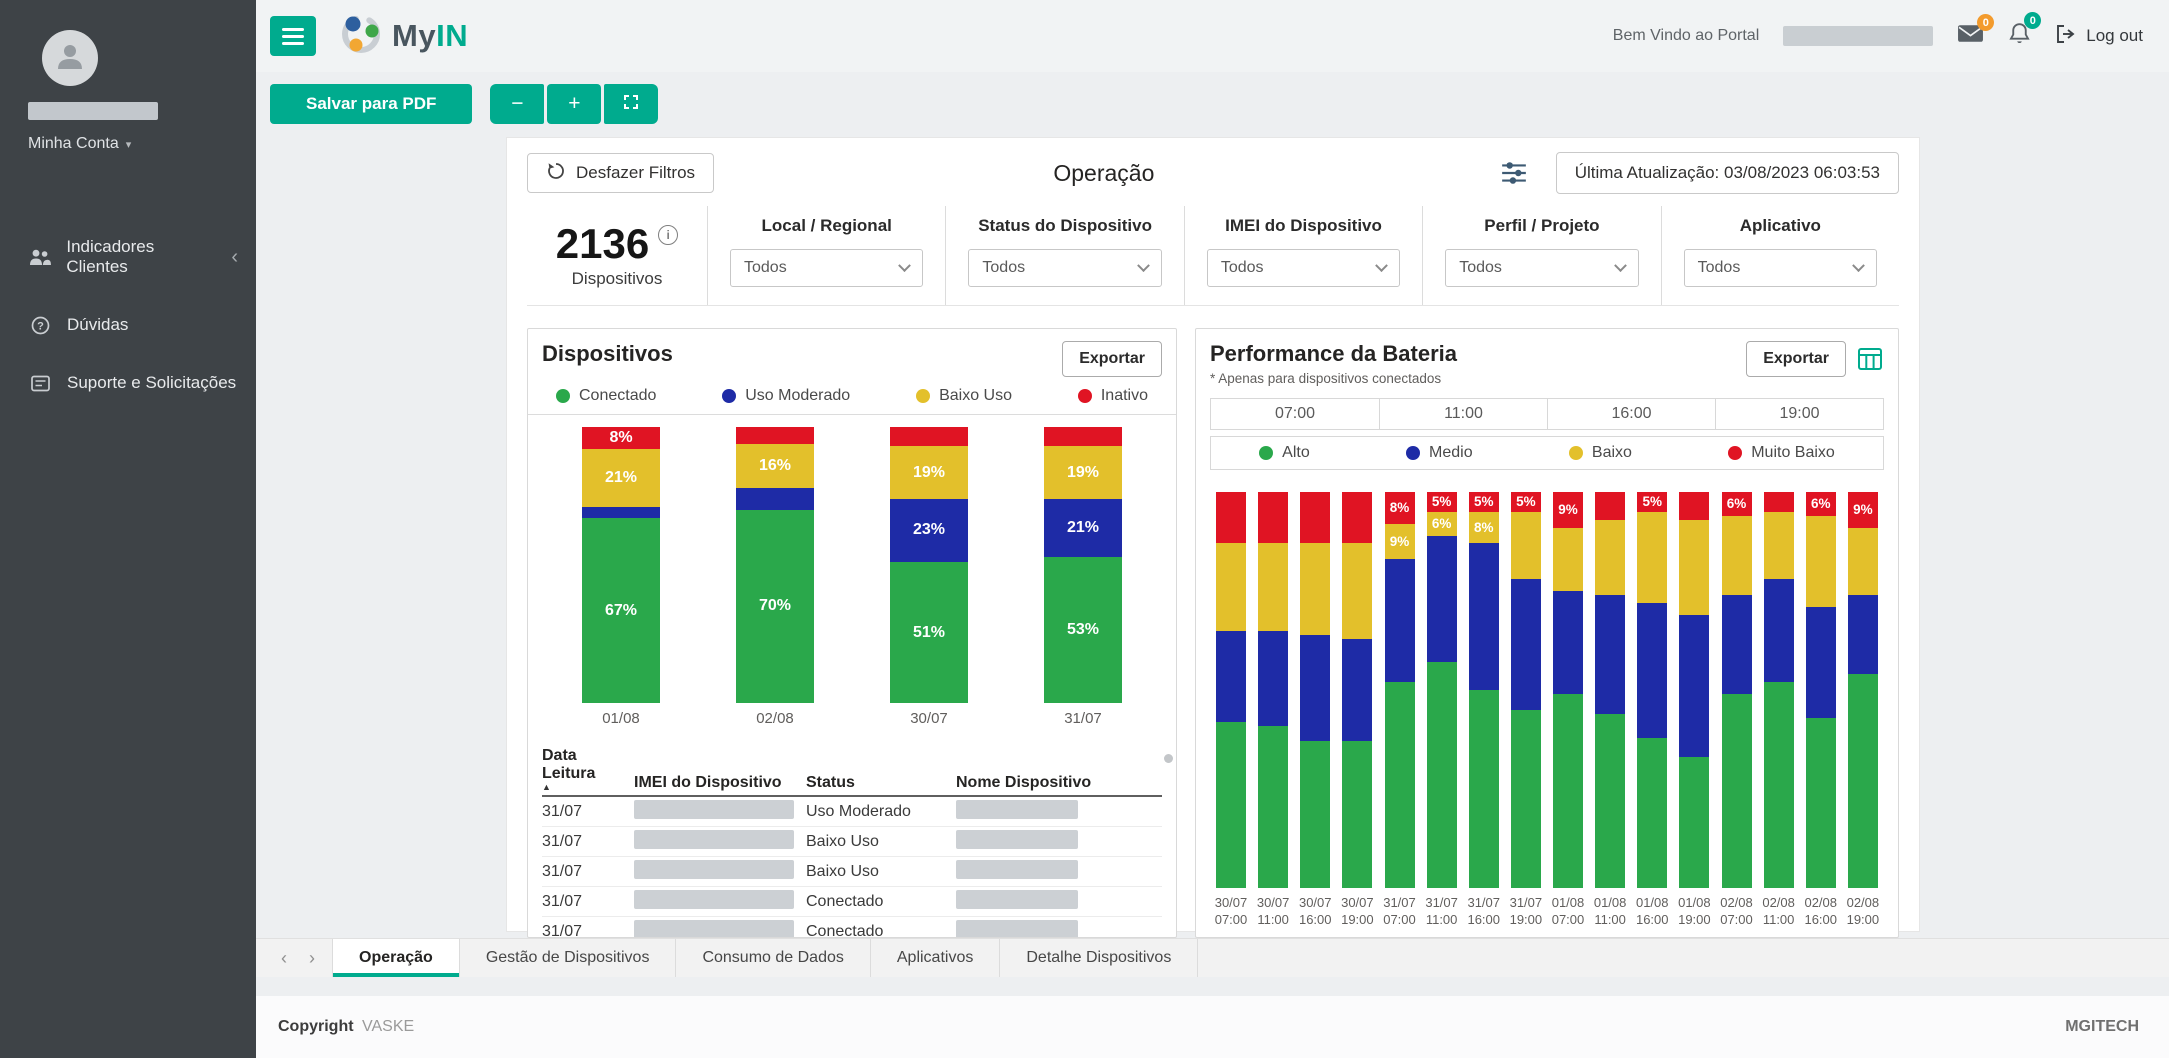  What do you see at coordinates (588, 769) in the screenshot?
I see `column-header-data-leitura: Data Leitura ▲` at bounding box center [588, 769].